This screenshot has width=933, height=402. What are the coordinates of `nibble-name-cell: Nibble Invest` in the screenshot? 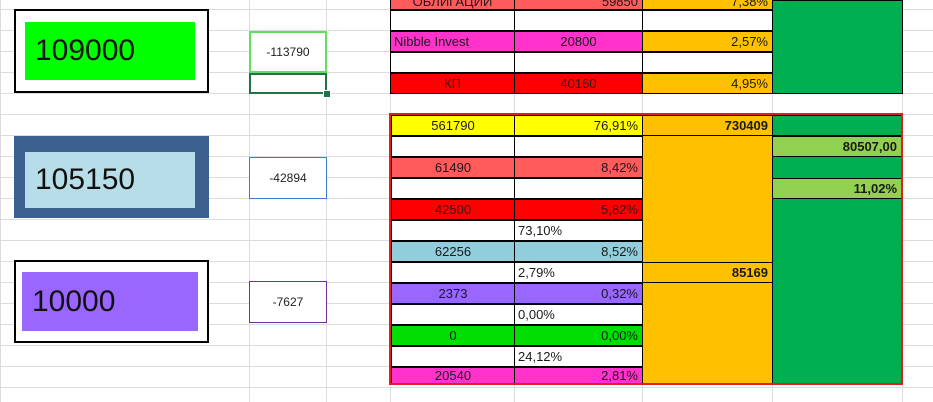 It's located at (452, 41).